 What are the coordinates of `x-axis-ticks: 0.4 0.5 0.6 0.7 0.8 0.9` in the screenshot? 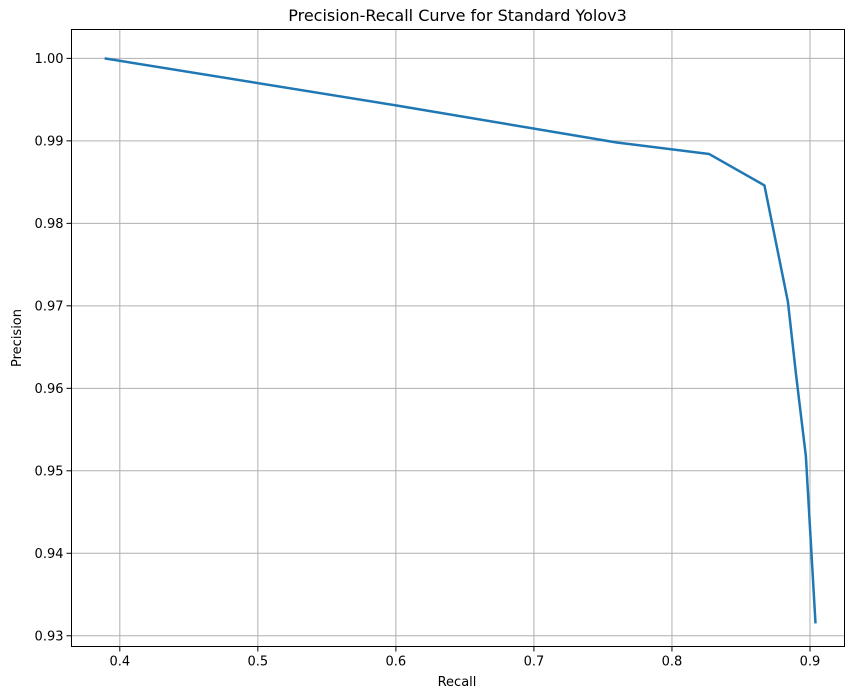 It's located at (465, 658).